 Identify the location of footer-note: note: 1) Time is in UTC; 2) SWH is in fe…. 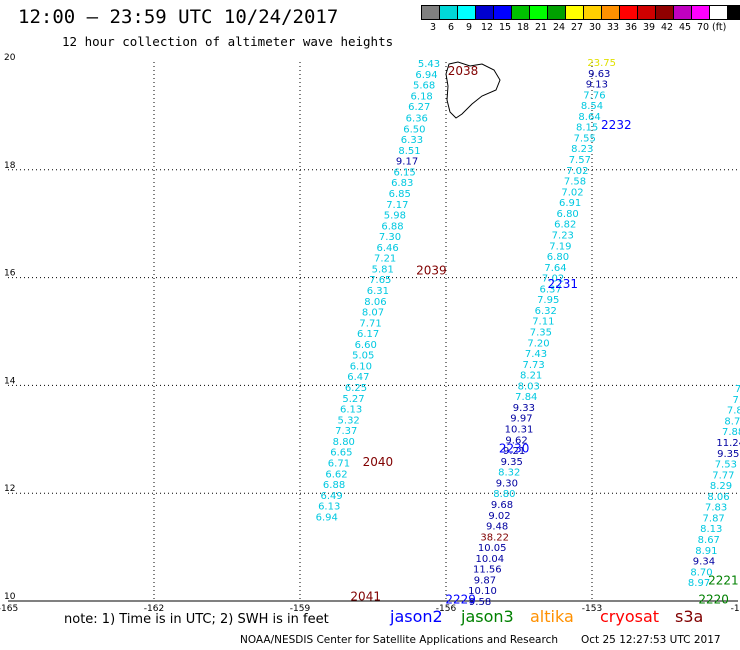
(196, 619).